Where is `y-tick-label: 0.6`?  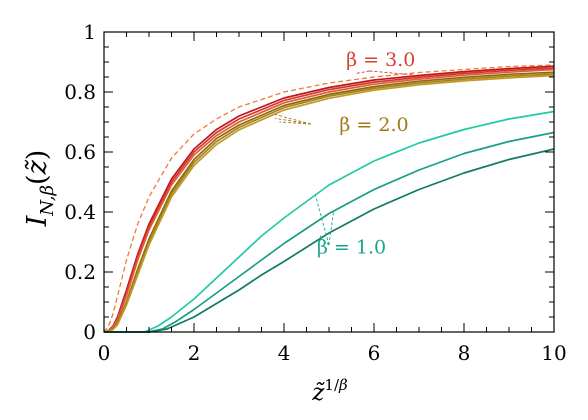
y-tick-label: 0.6 is located at coordinates (80, 152).